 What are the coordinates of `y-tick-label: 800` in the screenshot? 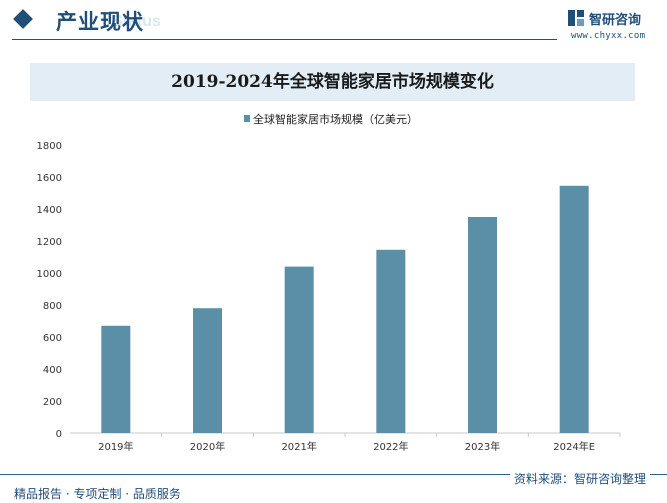 It's located at (52, 306).